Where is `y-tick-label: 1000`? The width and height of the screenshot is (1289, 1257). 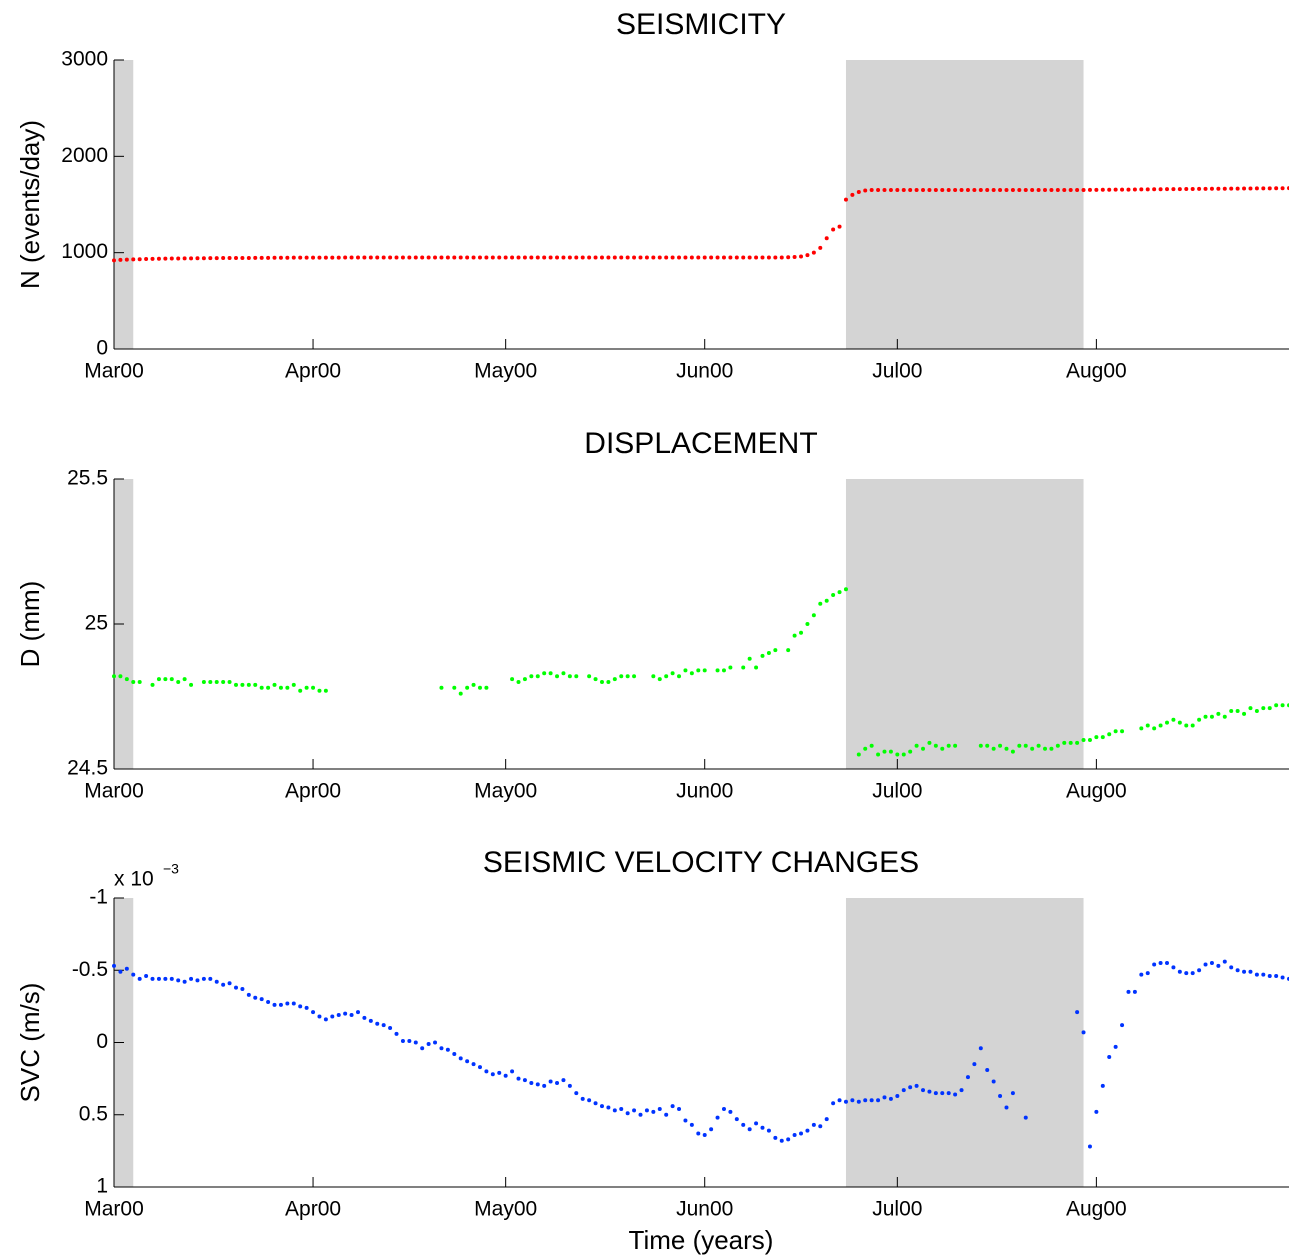 y-tick-label: 1000 is located at coordinates (84, 251).